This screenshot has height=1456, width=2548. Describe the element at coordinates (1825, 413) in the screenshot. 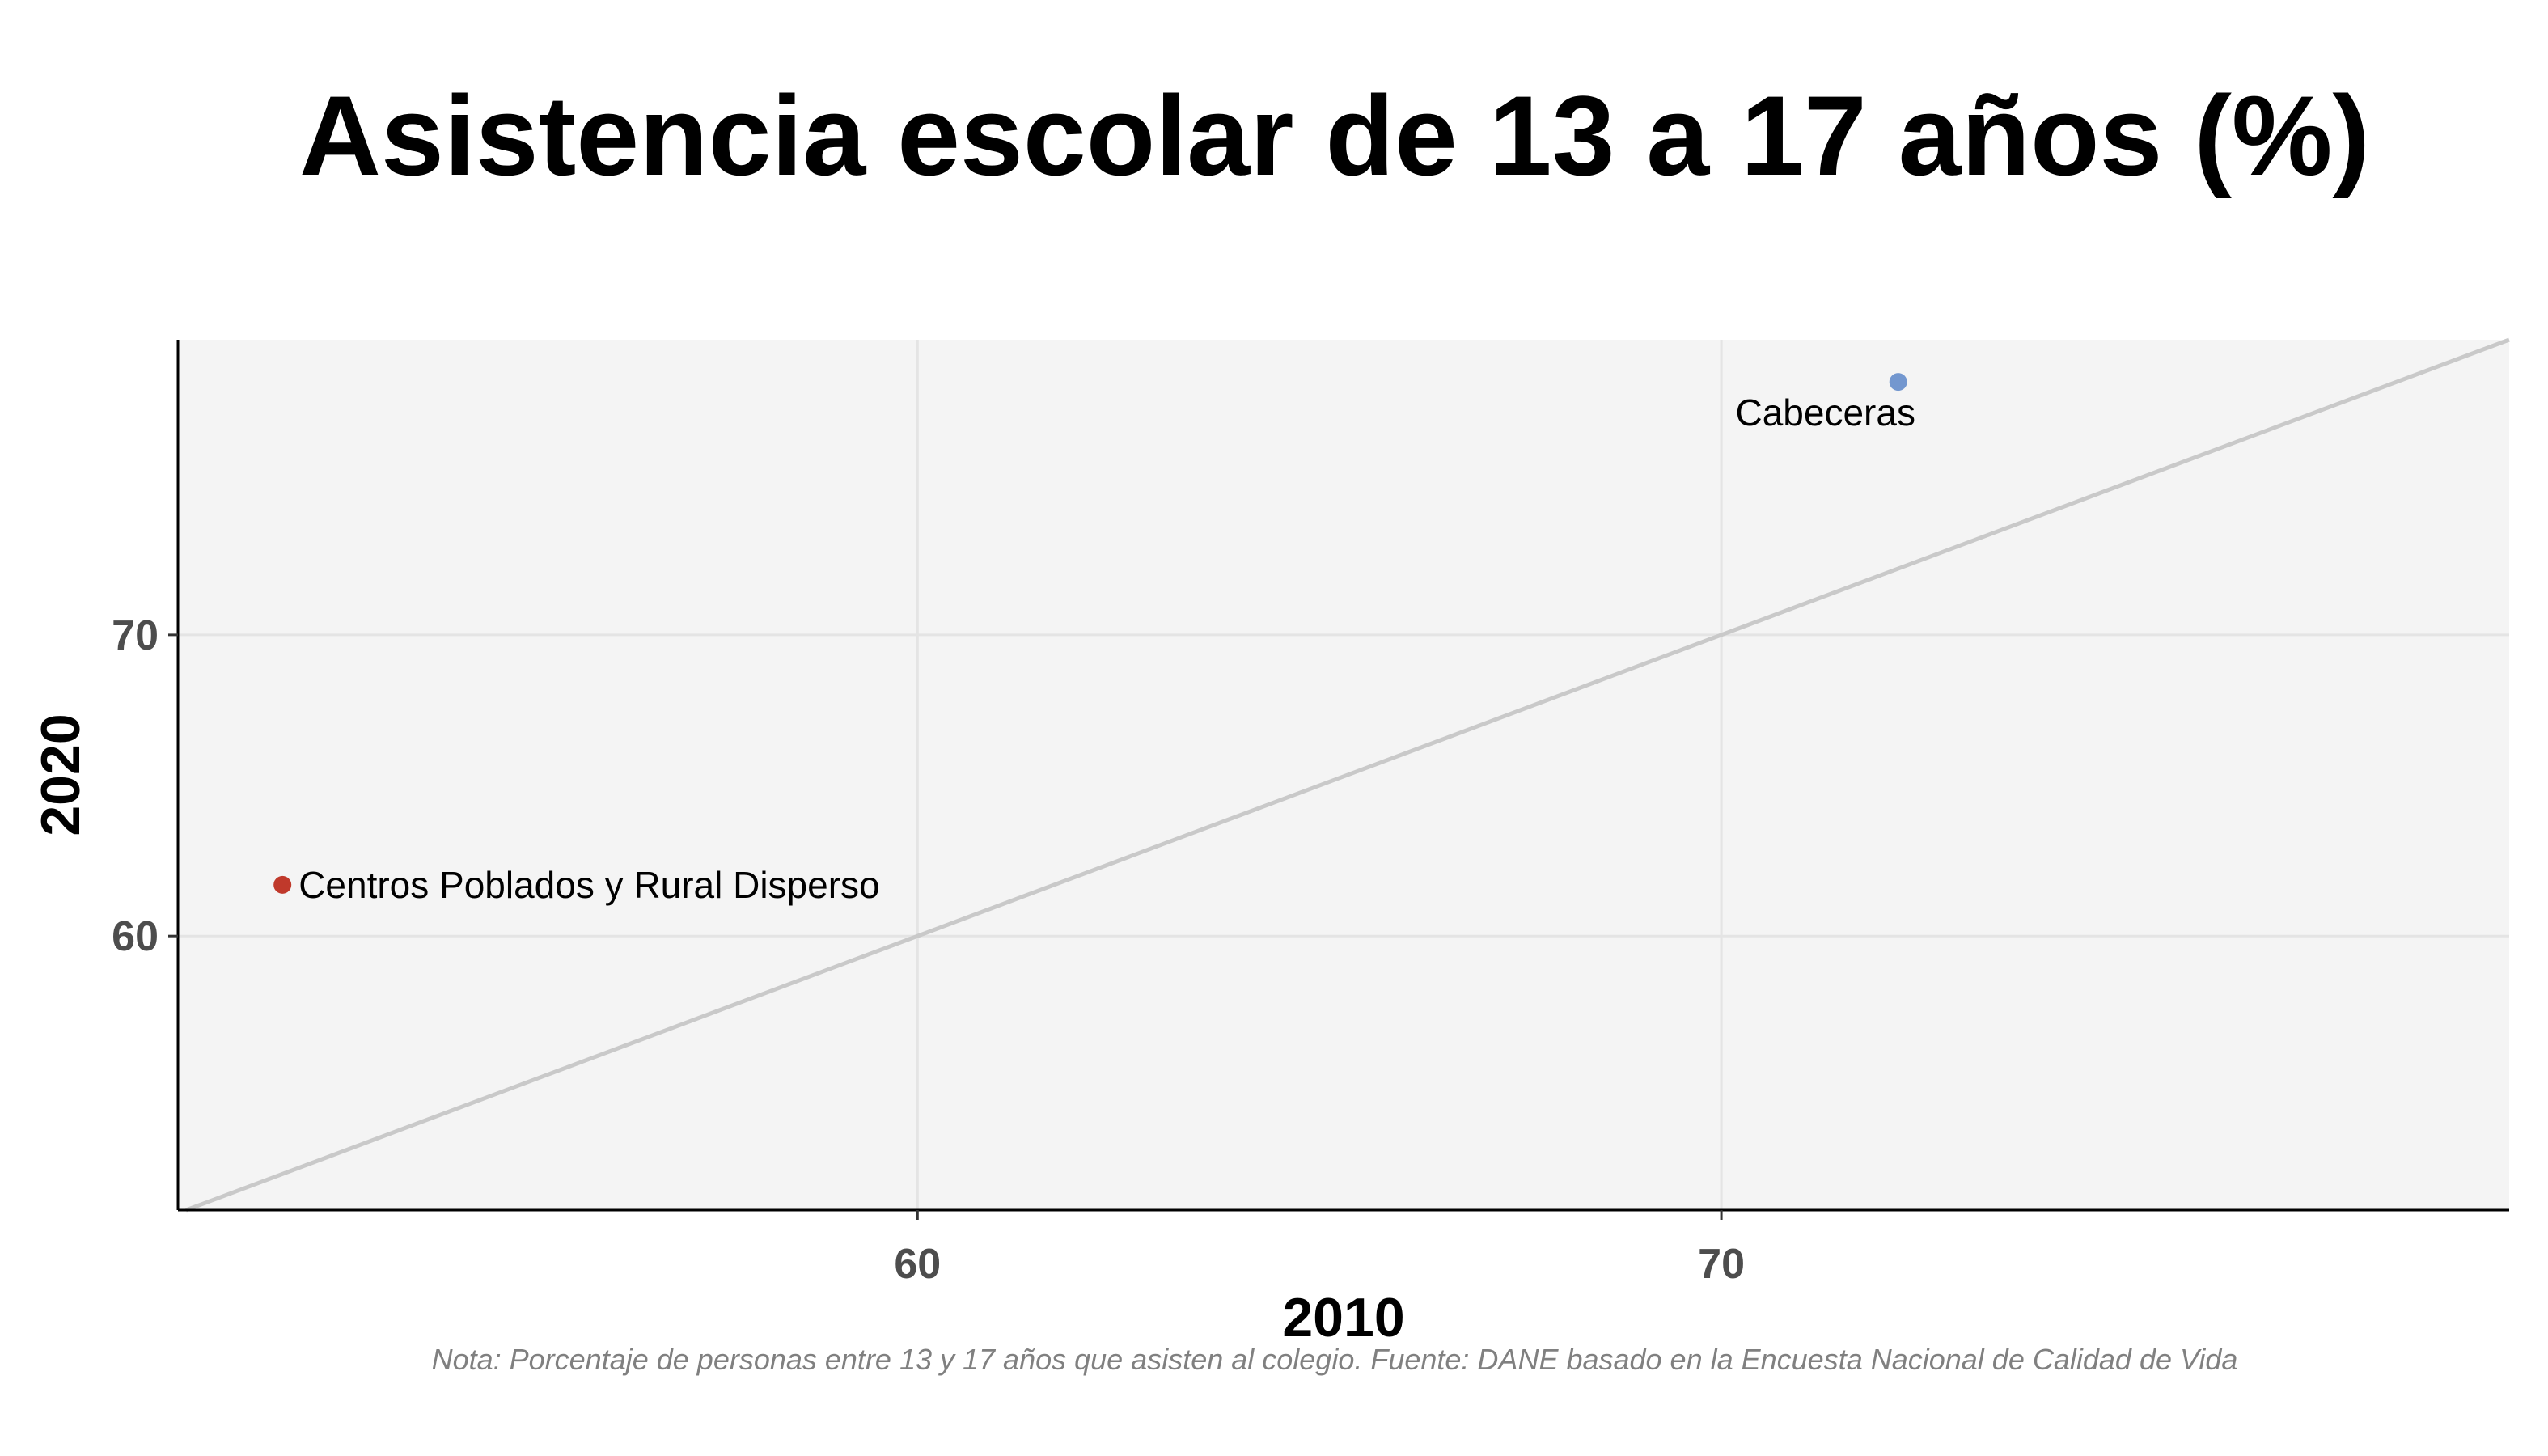

I see `point-label: Cabeceras` at that location.